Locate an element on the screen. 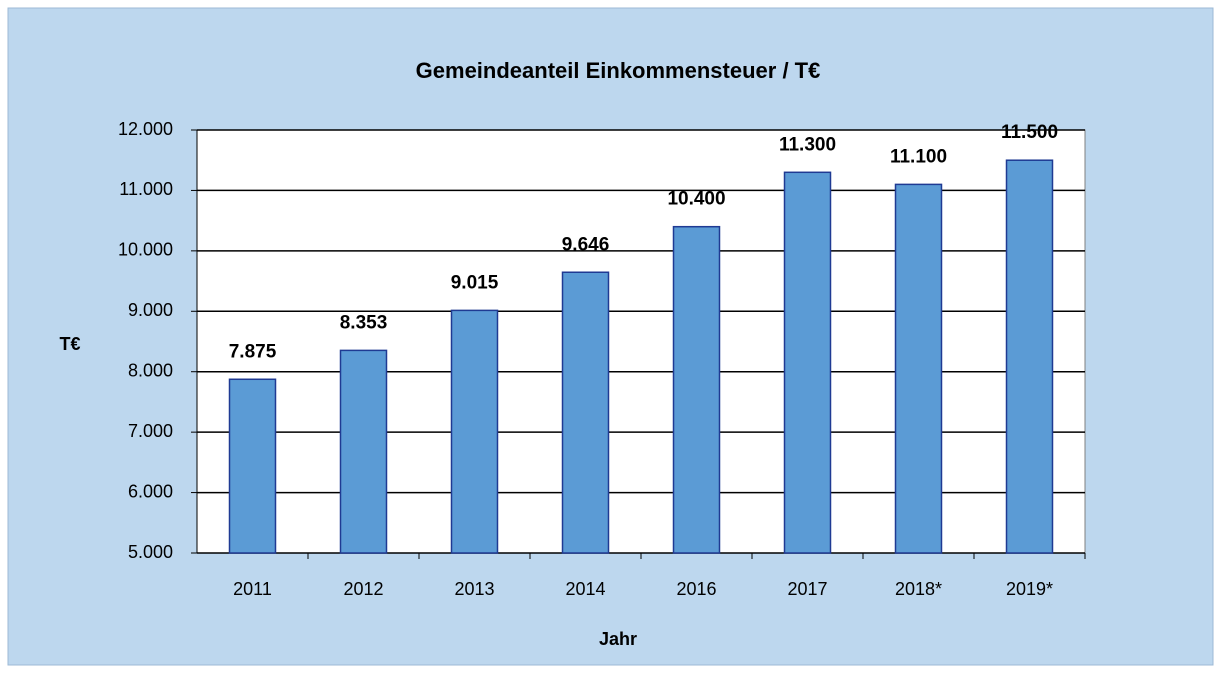 The height and width of the screenshot is (677, 1221). x-tick-label: 2016 is located at coordinates (696, 589).